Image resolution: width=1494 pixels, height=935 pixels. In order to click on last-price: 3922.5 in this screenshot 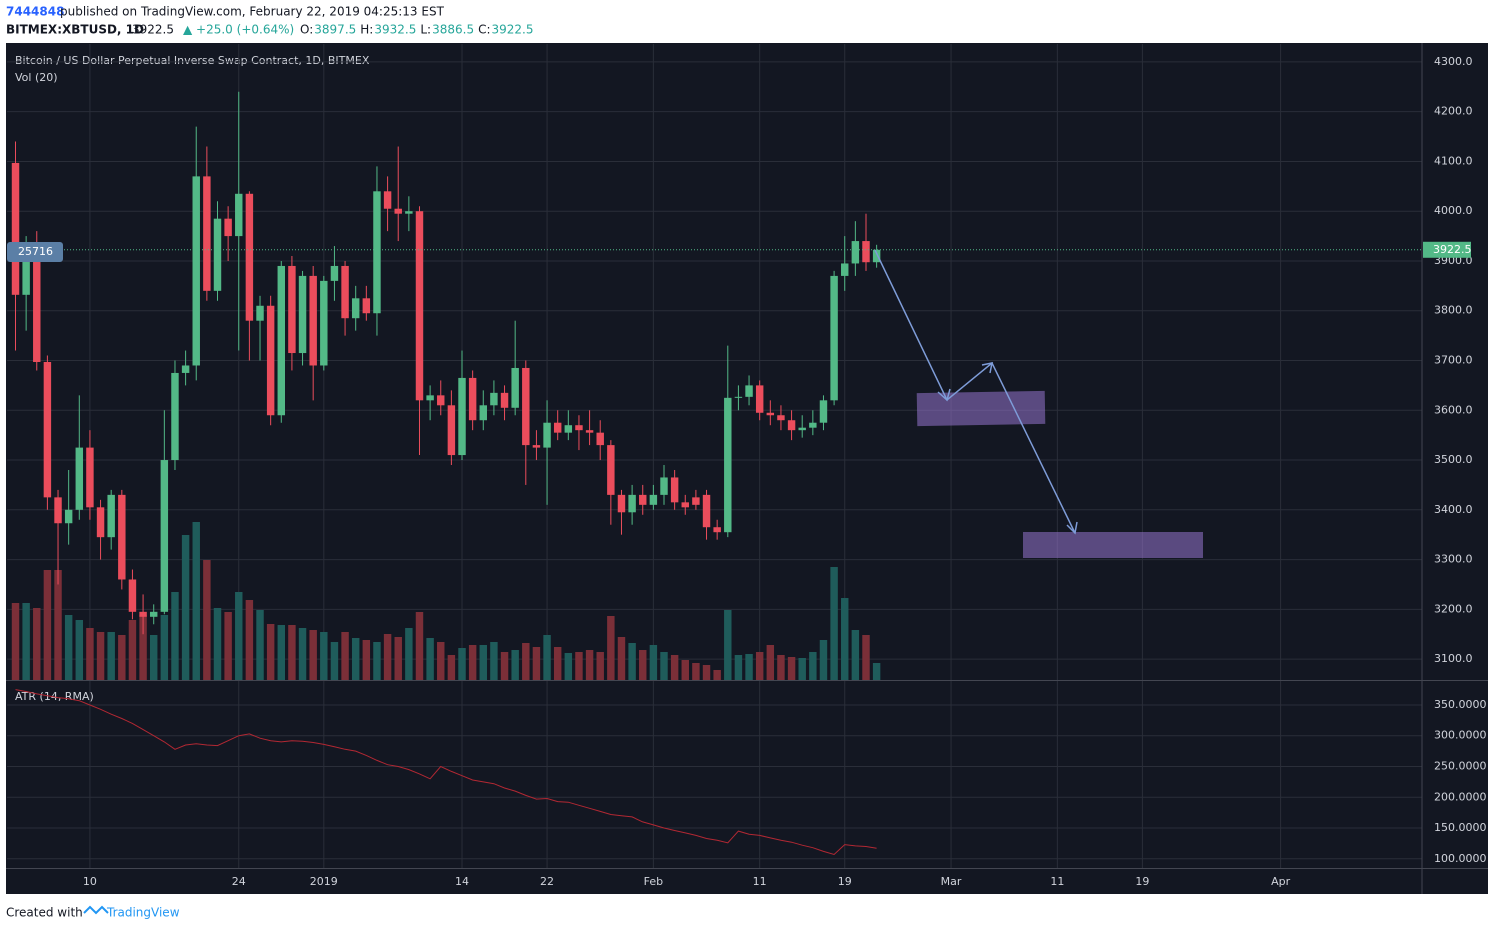, I will do `click(153, 30)`.